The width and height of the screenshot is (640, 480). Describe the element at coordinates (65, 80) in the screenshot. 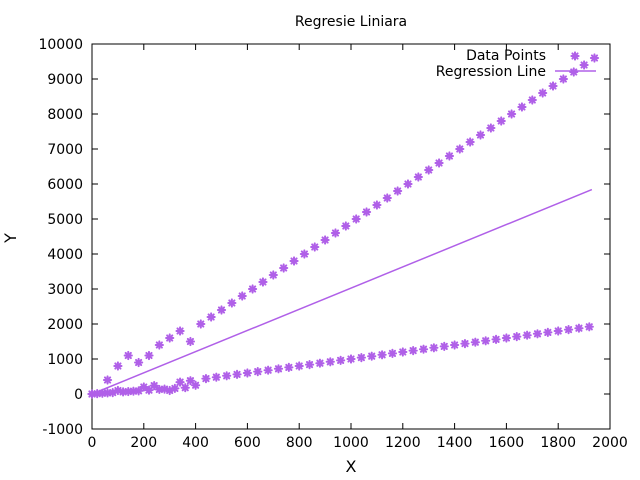

I see `y-tick-label: 9000` at that location.